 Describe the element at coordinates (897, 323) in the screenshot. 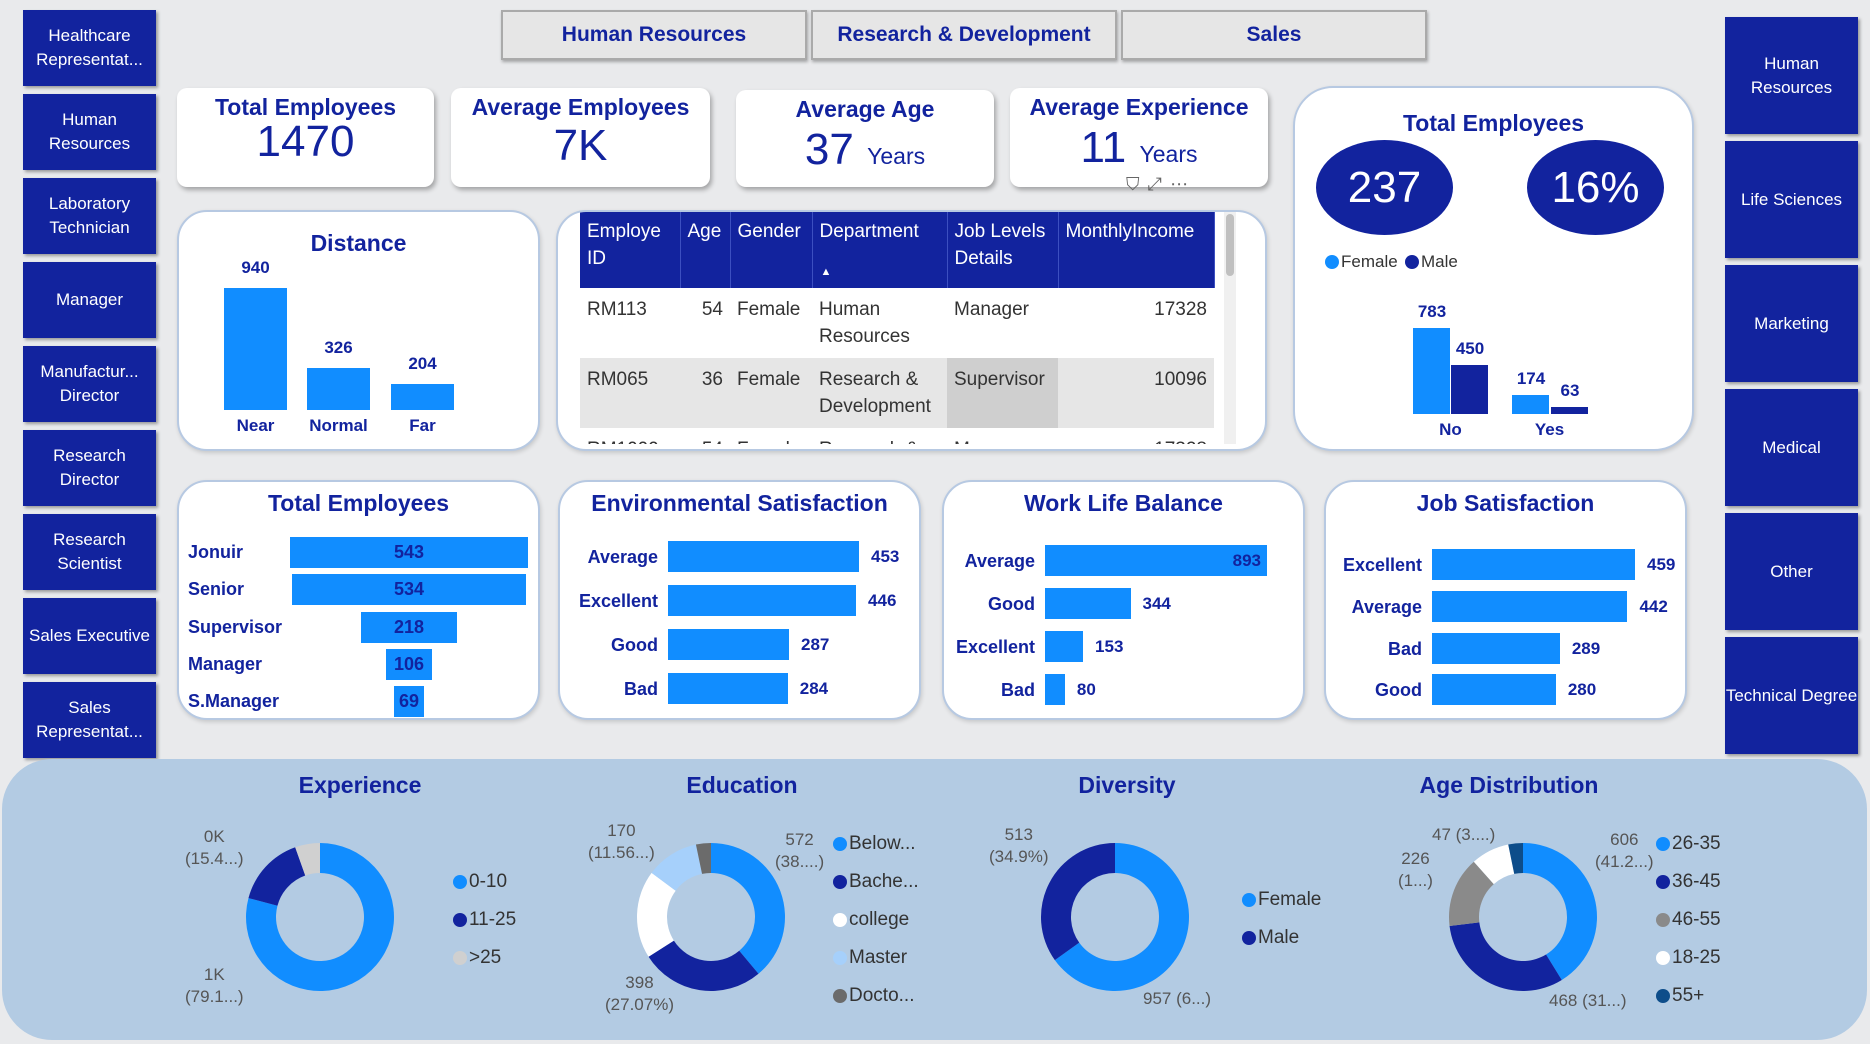

I see `table-row: RM113 54 Female Human Resources Manager 17328` at that location.